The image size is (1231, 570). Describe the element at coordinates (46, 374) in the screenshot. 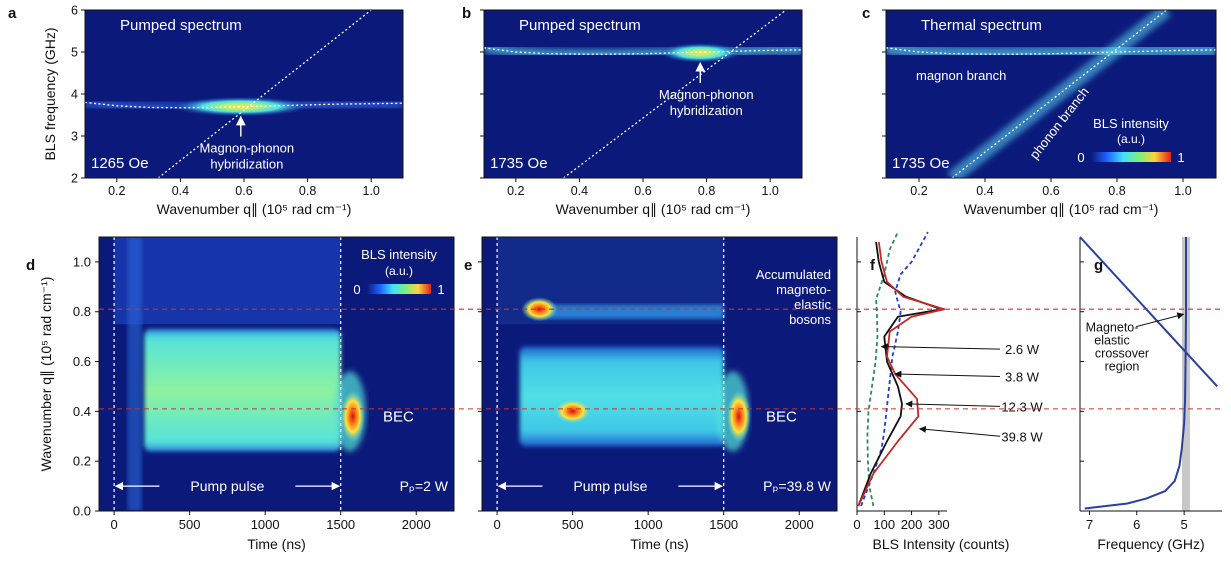

I see `y-axis-label: Wavenumber q∥ (10⁵ rad cm⁻¹)` at that location.